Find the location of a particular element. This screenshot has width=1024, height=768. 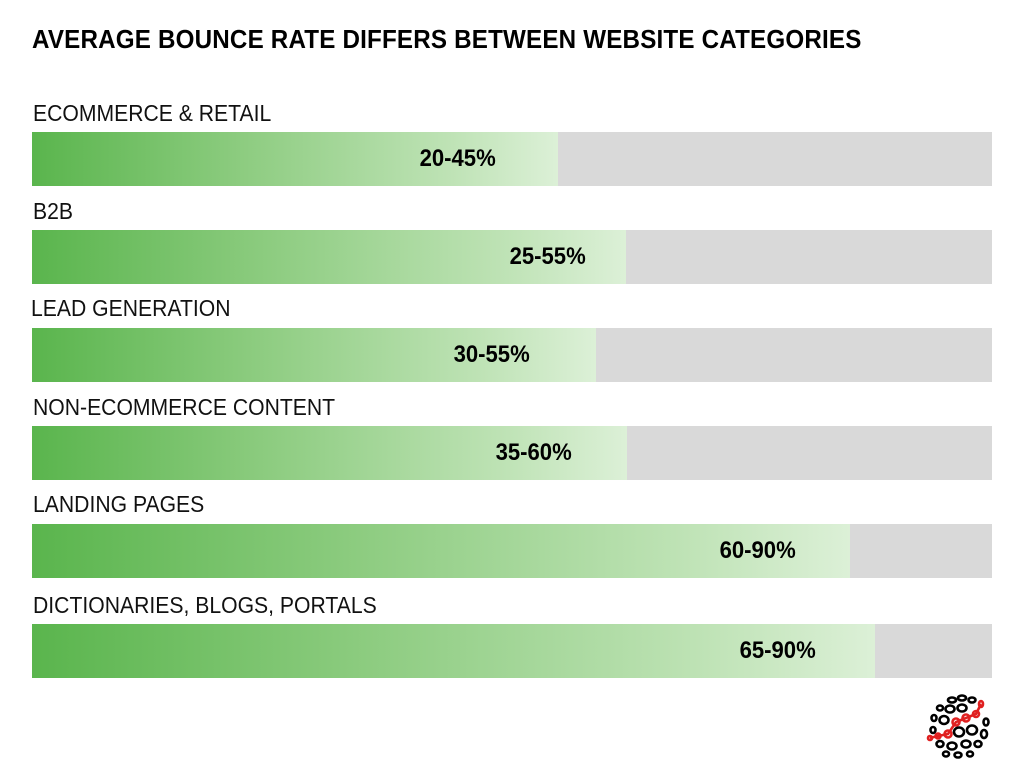

bar-track: 20-45% is located at coordinates (512, 159).